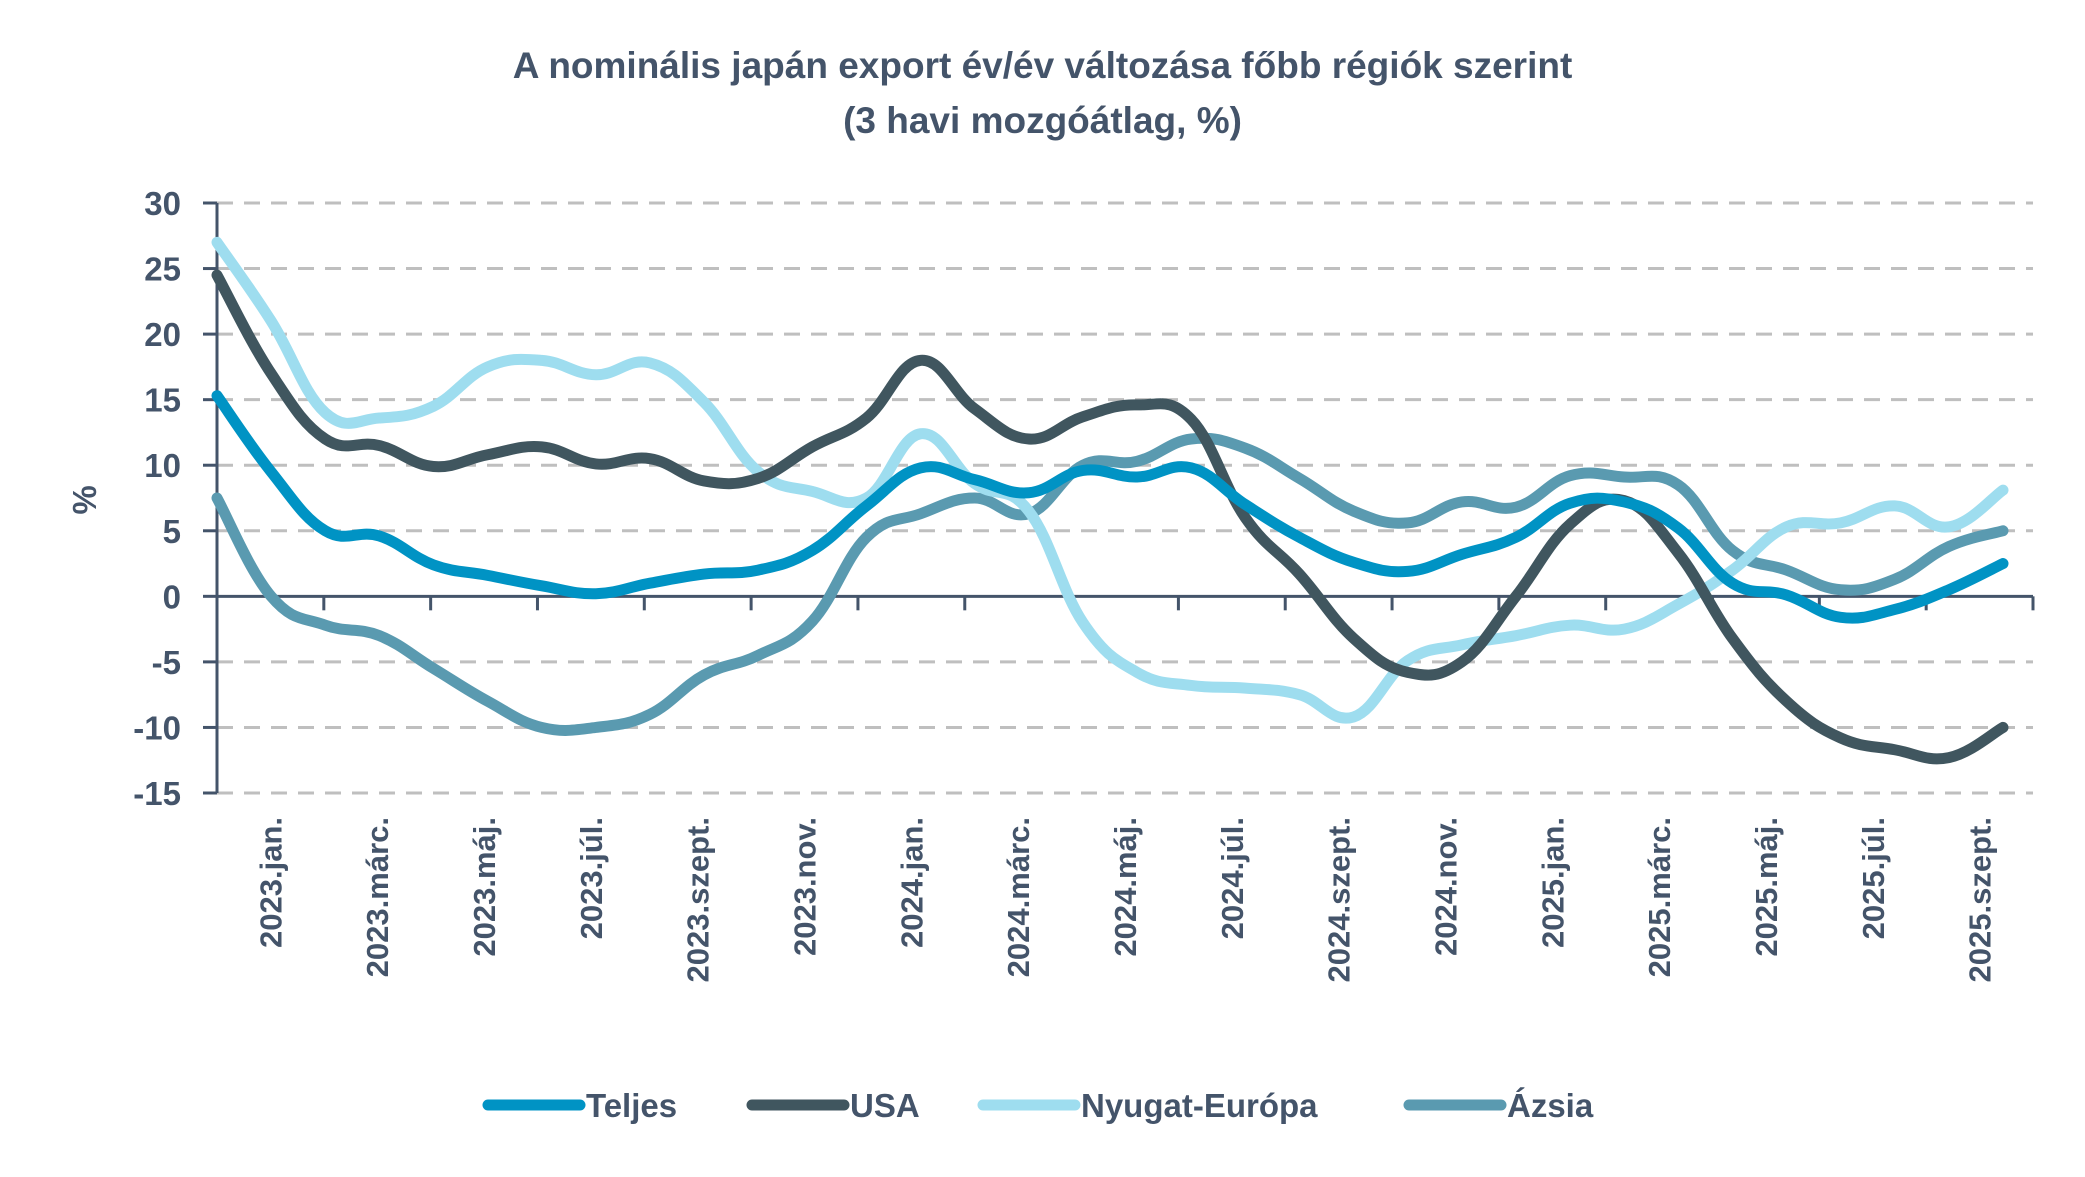 This screenshot has height=1177, width=2085. What do you see at coordinates (1550, 1105) in the screenshot?
I see `legend-label: Ázsia` at bounding box center [1550, 1105].